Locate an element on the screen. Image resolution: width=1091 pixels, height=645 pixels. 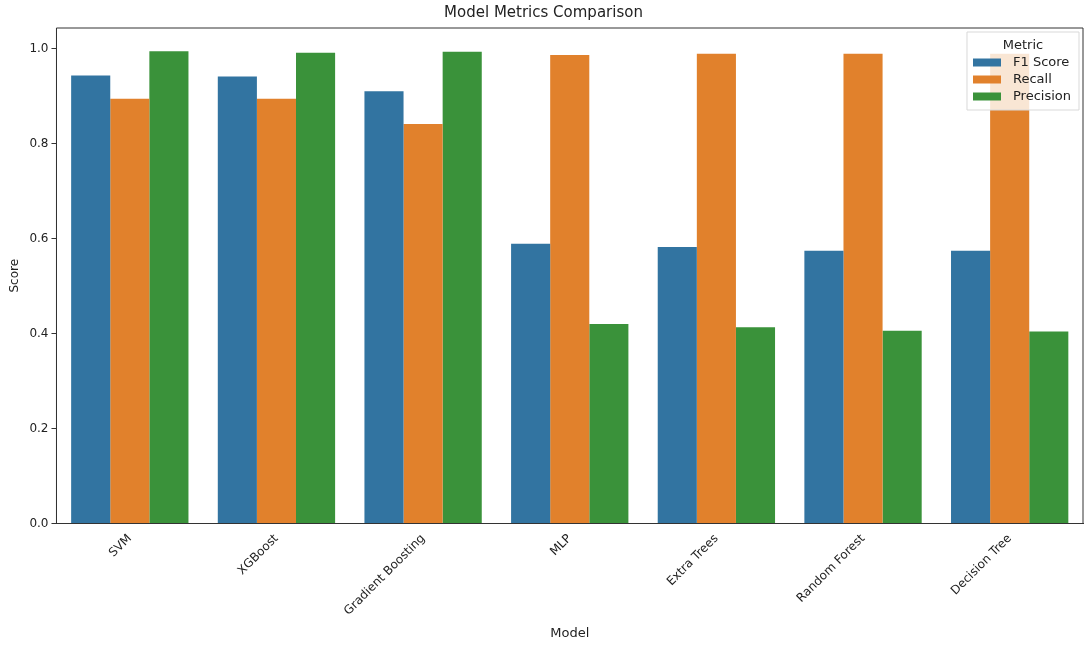
legend-title: Metric is located at coordinates (1023, 44).